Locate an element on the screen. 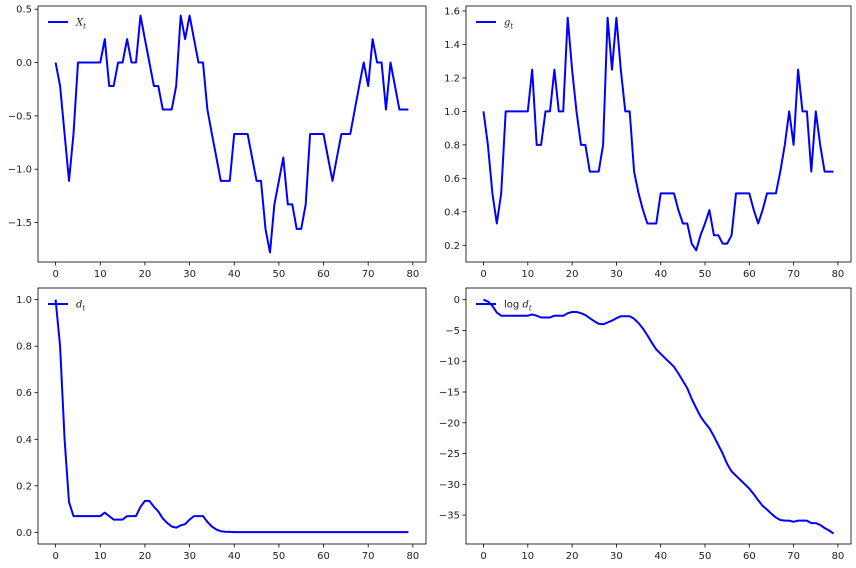 The height and width of the screenshot is (568, 856). legend: log dt is located at coordinates (504, 306).